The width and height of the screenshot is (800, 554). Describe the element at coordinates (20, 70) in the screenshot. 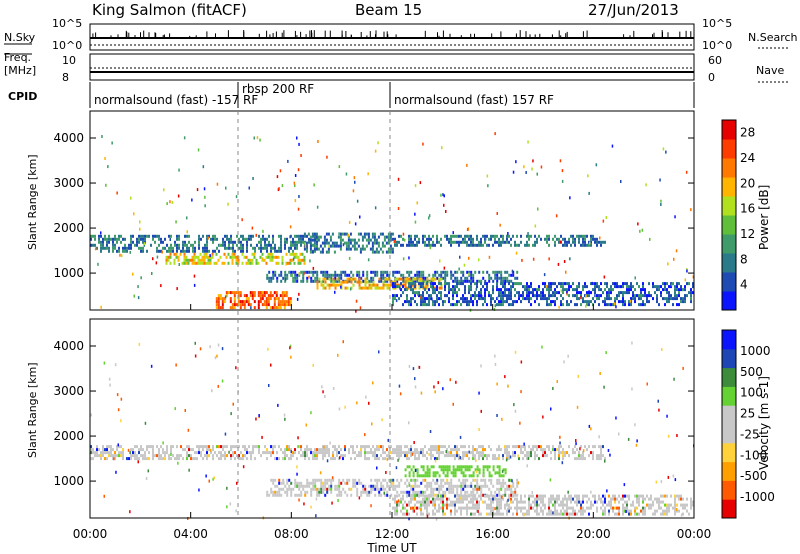

I see `freq-unit-label: [MHz]` at that location.